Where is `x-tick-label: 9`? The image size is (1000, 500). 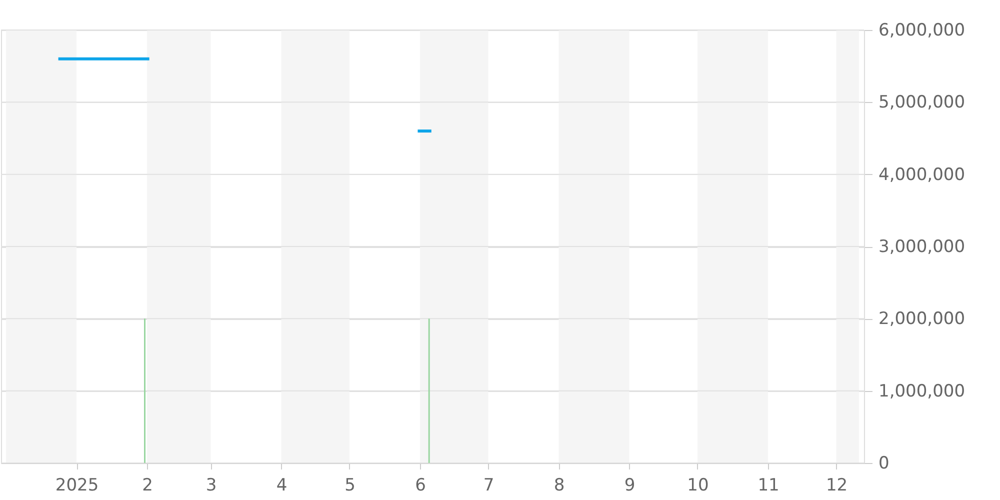 x-tick-label: 9 is located at coordinates (630, 486).